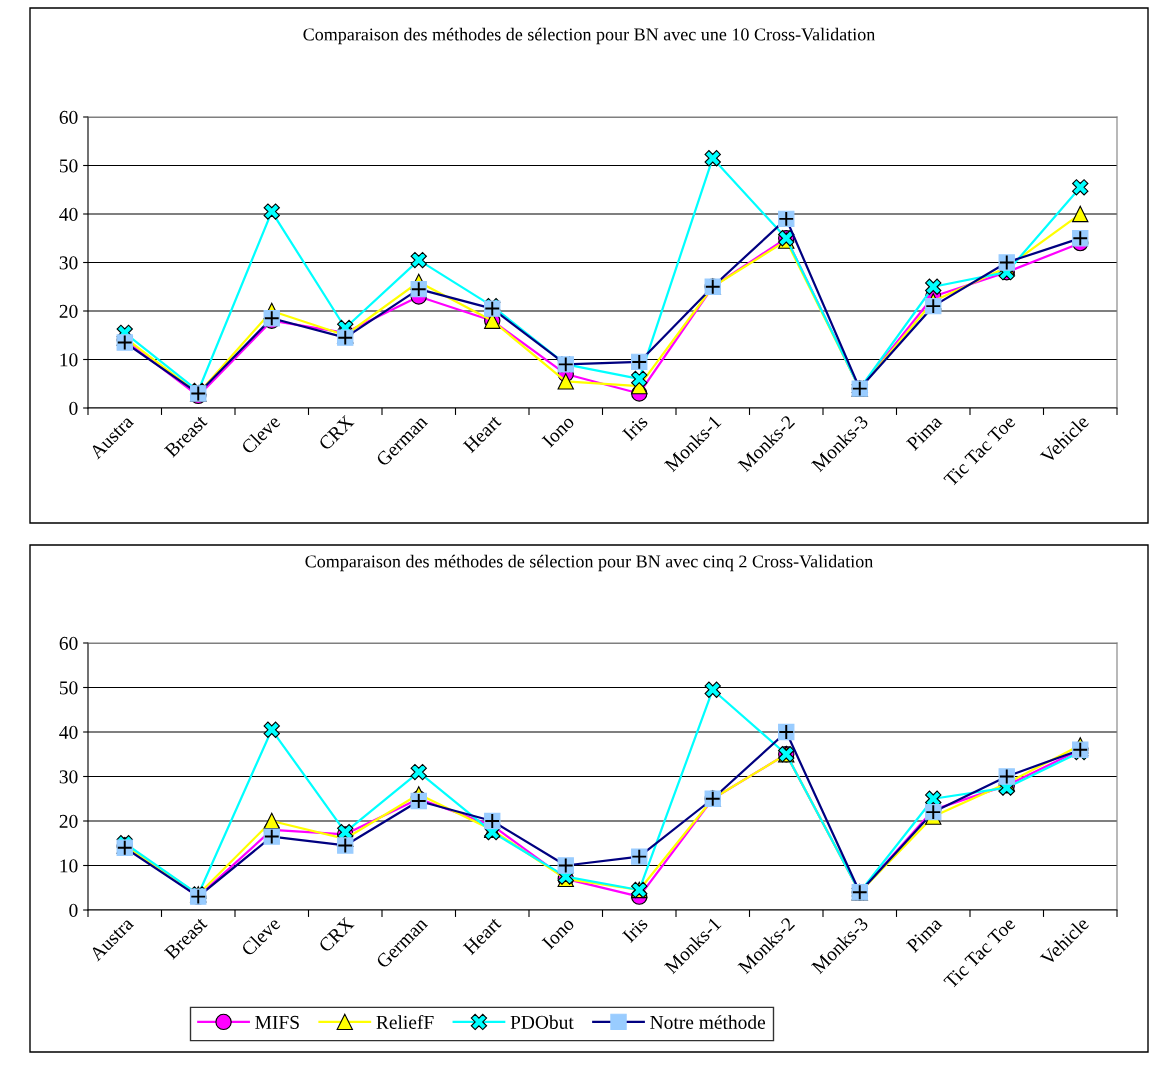 The image size is (1164, 1092). Describe the element at coordinates (542, 1022) in the screenshot. I see `legend-label: PDObut` at that location.